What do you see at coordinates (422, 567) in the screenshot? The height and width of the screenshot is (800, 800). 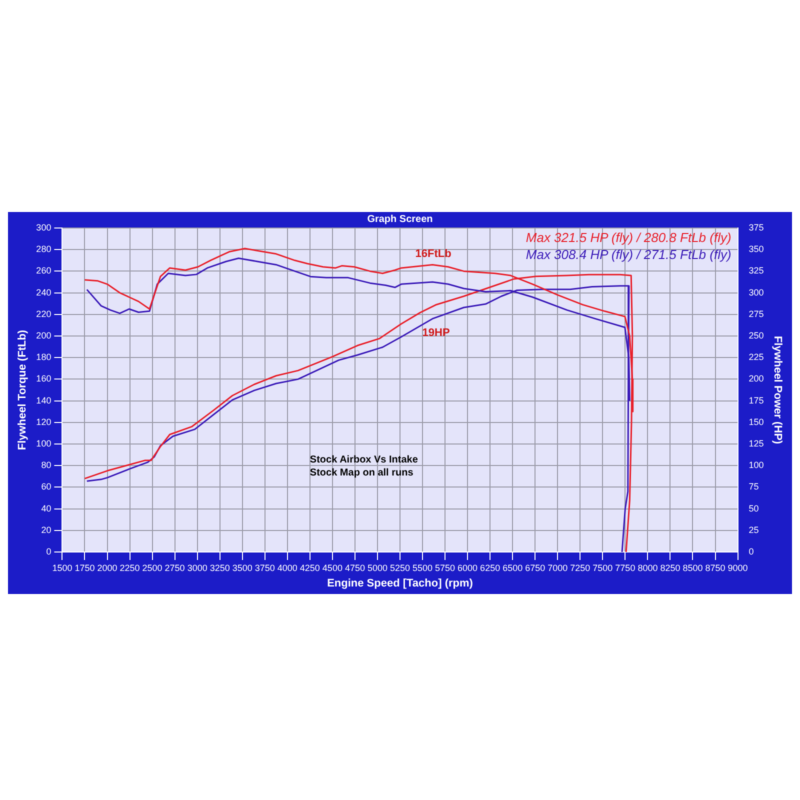 I see `x-tick-label: 5500` at bounding box center [422, 567].